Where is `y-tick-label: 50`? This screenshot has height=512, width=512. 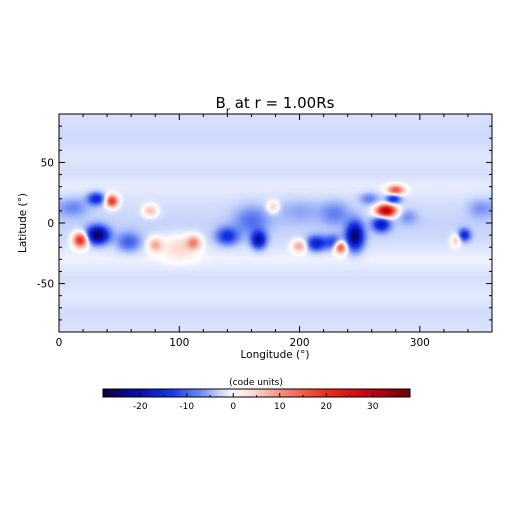 y-tick-label: 50 is located at coordinates (47, 163).